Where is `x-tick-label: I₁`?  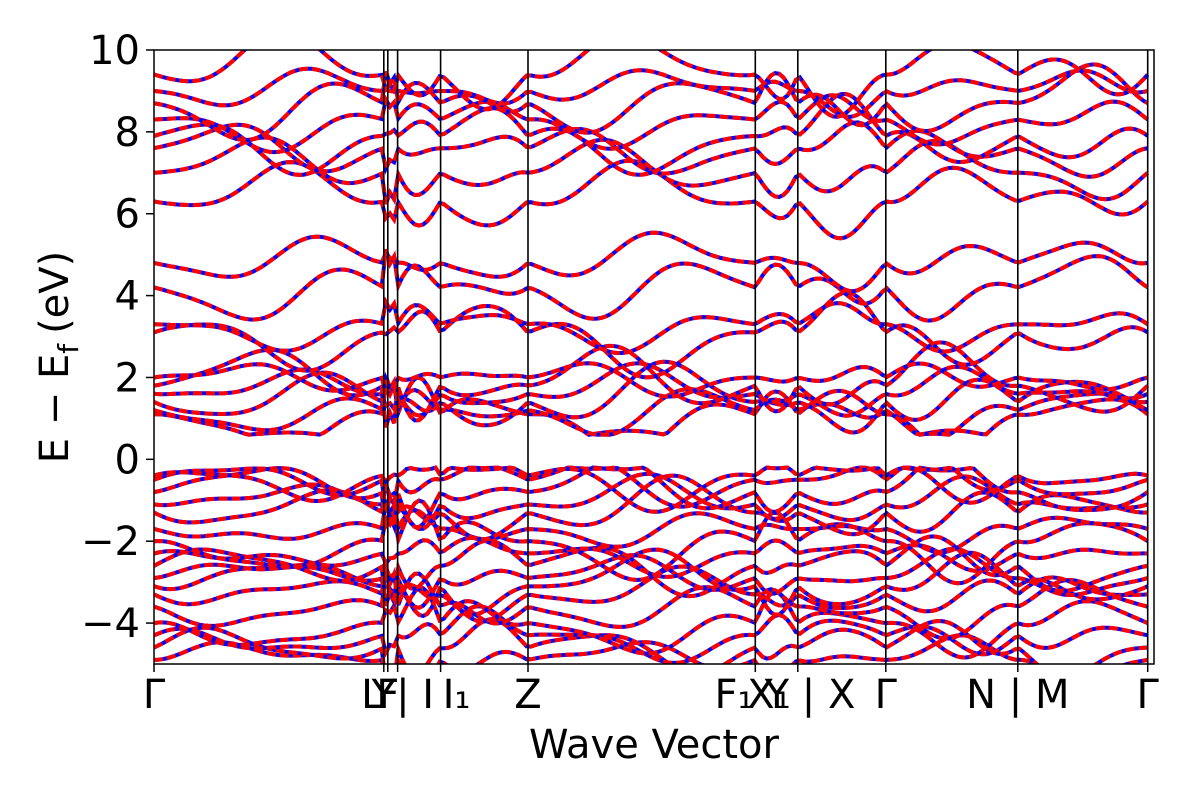
x-tick-label: I₁ is located at coordinates (457, 695).